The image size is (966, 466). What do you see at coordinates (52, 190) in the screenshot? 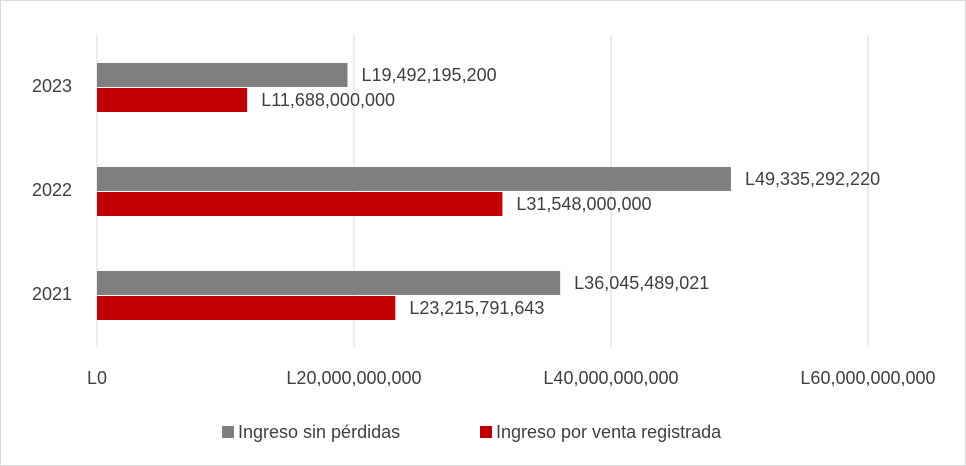
I see `y-tick-label: 2022` at bounding box center [52, 190].